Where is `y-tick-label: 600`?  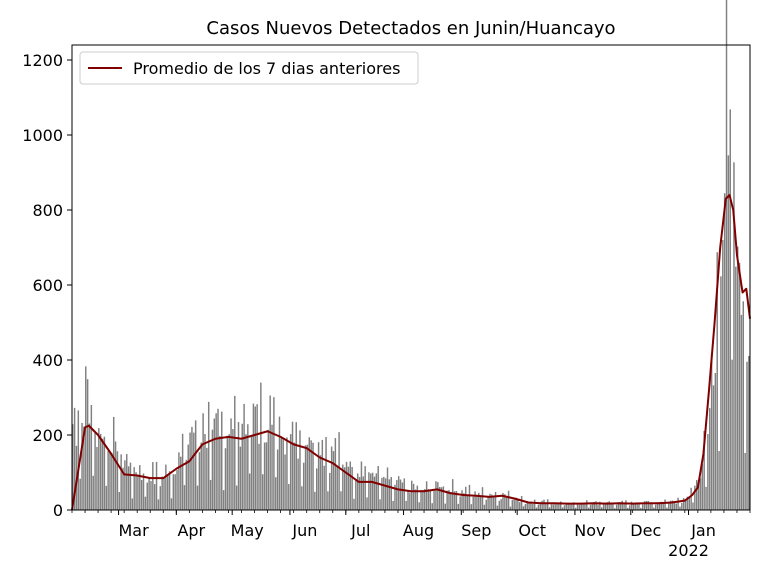
y-tick-label: 600 is located at coordinates (47, 285).